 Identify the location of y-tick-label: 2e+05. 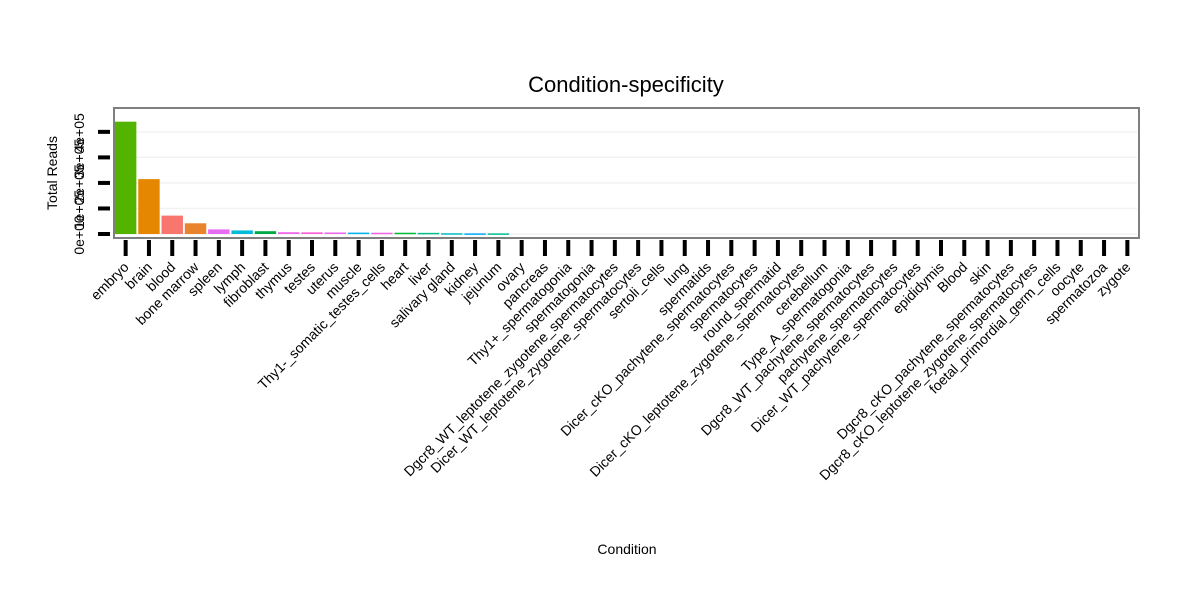
(79, 184).